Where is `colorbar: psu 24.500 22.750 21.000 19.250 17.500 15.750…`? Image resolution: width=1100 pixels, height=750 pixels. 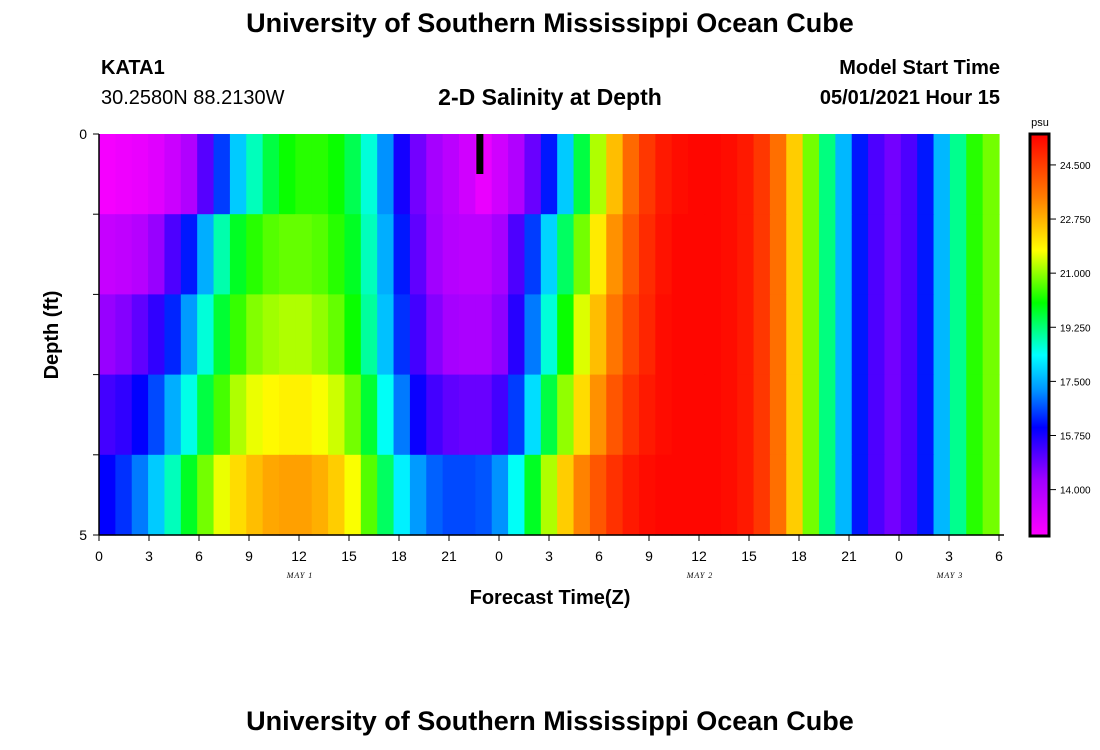
colorbar: psu 24.500 22.750 21.000 19.250 17.500 15.750… is located at coordinates (1059, 327).